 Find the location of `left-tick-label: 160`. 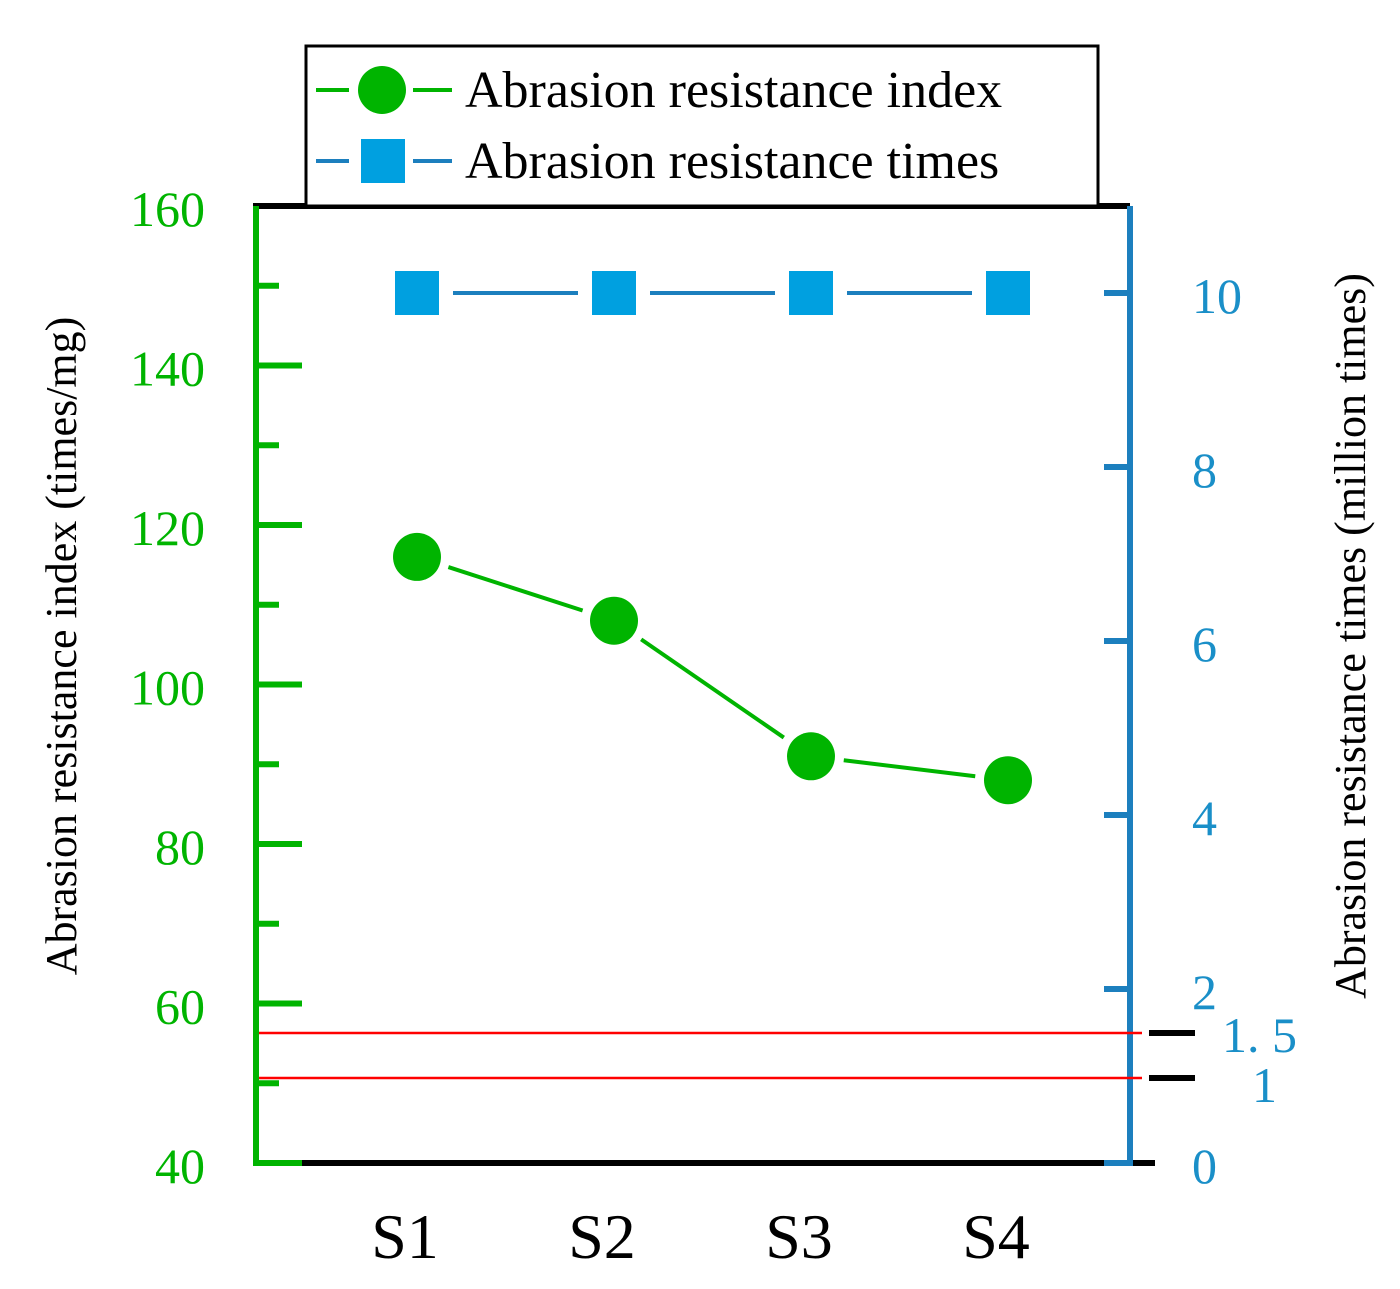

left-tick-label: 160 is located at coordinates (167, 209).